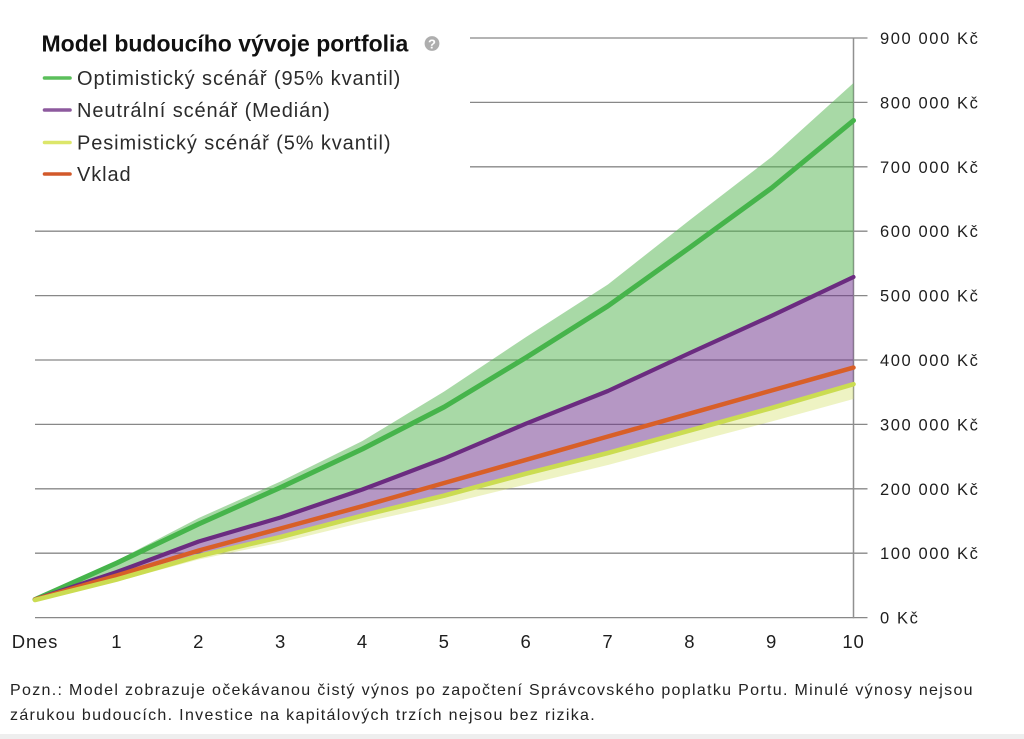 This screenshot has width=1024, height=739. What do you see at coordinates (526, 641) in the screenshot?
I see `svg-text: 6` at bounding box center [526, 641].